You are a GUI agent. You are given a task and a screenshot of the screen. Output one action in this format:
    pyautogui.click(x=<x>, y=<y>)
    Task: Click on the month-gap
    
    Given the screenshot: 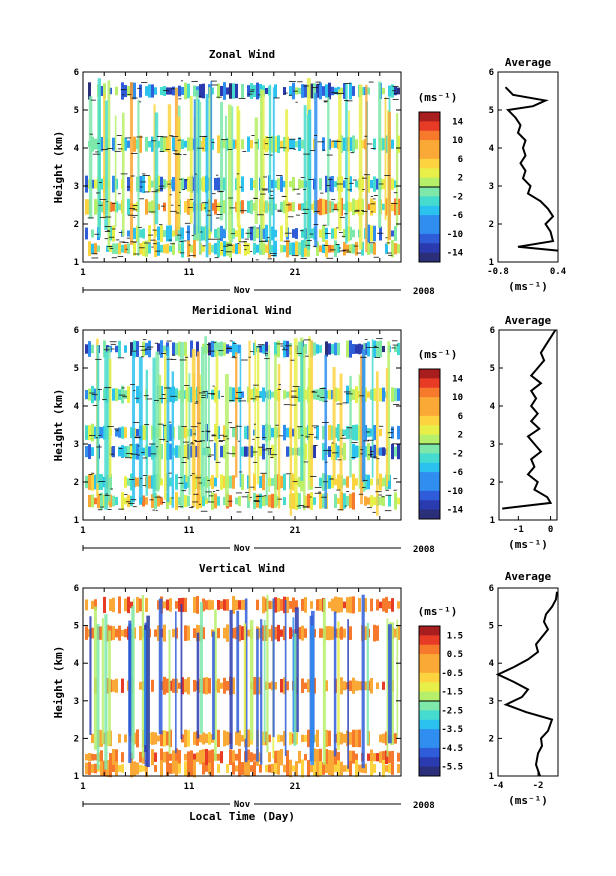 What is the action you would take?
    pyautogui.click(x=242, y=288)
    